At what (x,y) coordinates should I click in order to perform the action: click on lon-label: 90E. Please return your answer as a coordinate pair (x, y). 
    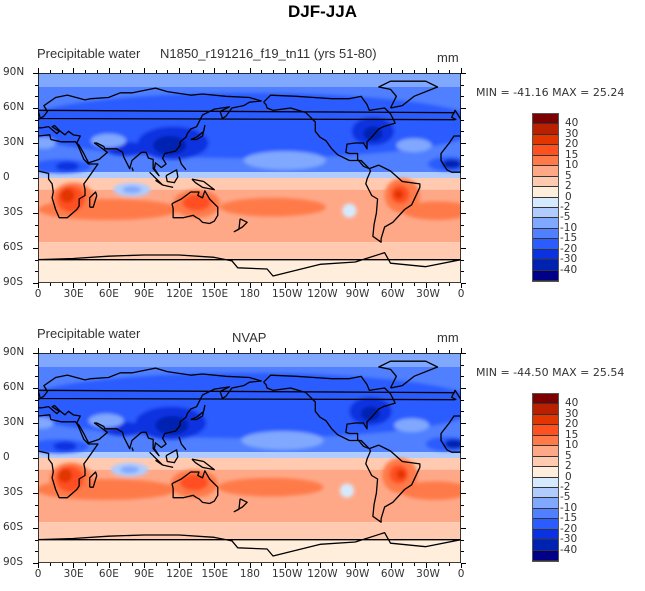
    Looking at the image, I should click on (144, 294).